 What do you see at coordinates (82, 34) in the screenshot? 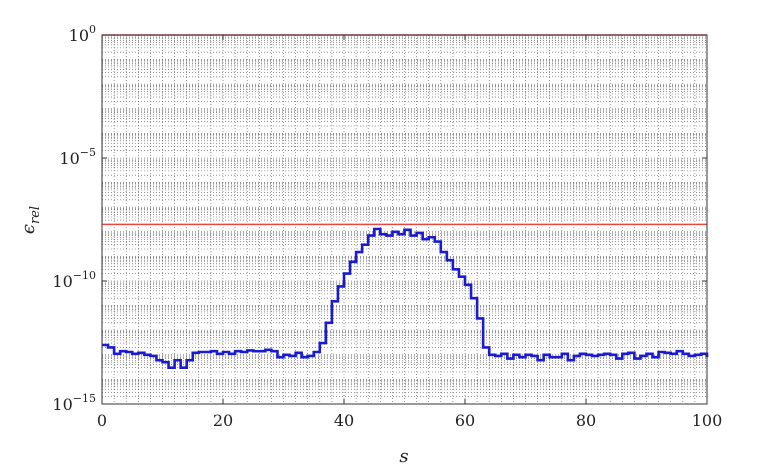
I see `y-tick-label: 10⁰` at bounding box center [82, 34].